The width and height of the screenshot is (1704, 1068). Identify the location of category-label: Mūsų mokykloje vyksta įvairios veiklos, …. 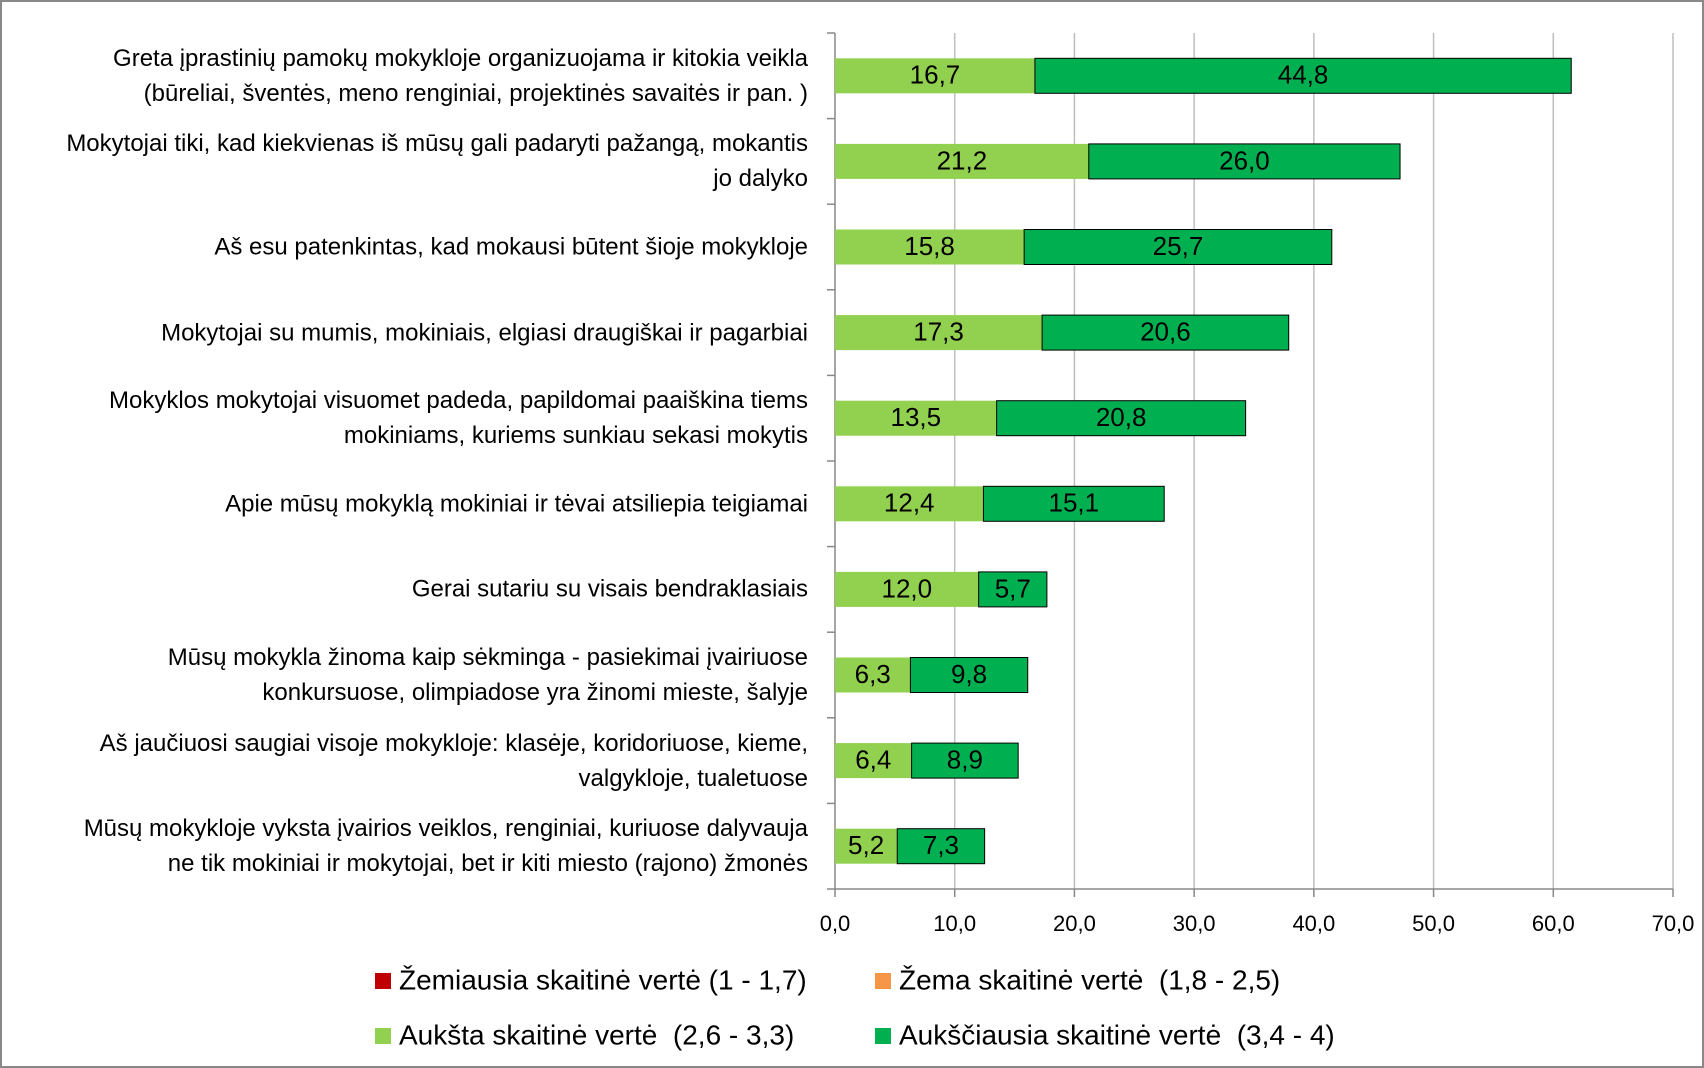
(445, 846).